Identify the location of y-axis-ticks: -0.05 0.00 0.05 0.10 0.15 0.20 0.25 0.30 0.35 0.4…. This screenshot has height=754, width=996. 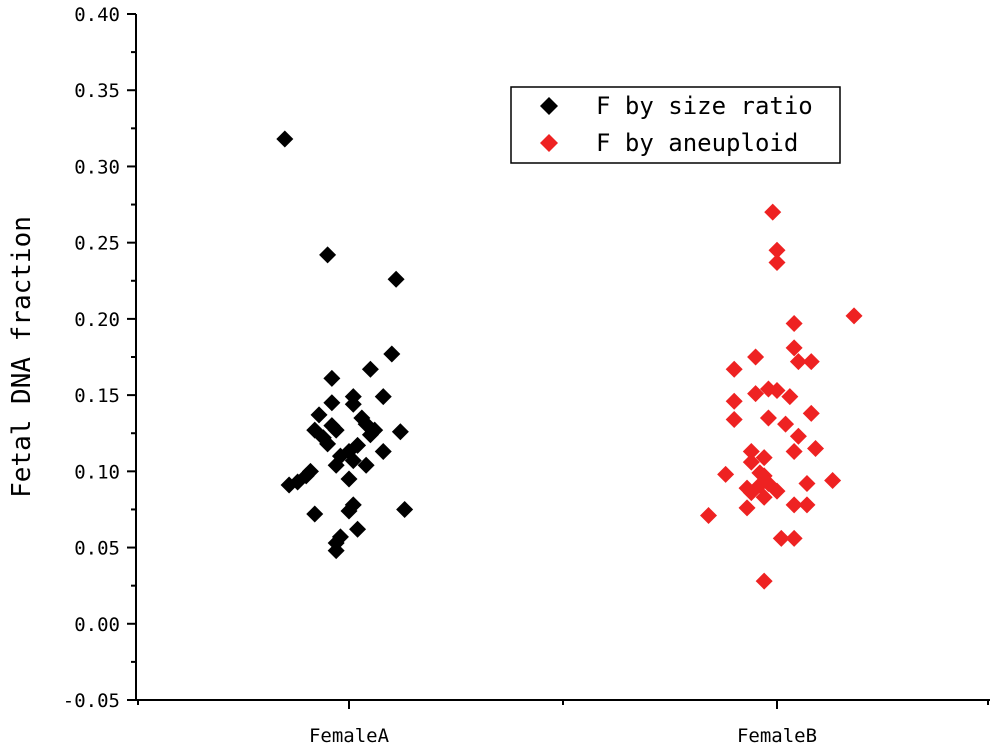
(99, 358).